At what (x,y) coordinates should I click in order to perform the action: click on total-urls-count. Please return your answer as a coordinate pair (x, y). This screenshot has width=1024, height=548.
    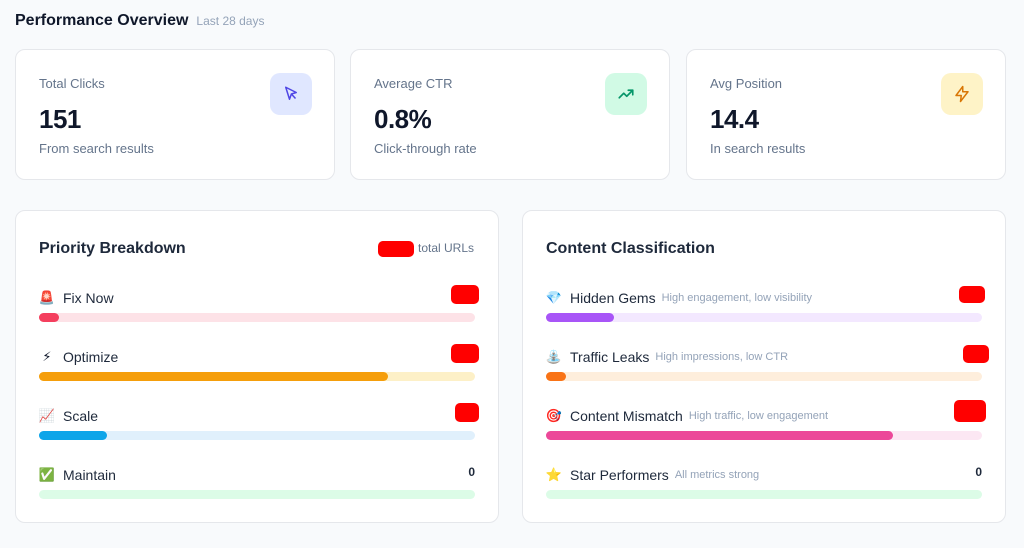
    Looking at the image, I should click on (396, 249).